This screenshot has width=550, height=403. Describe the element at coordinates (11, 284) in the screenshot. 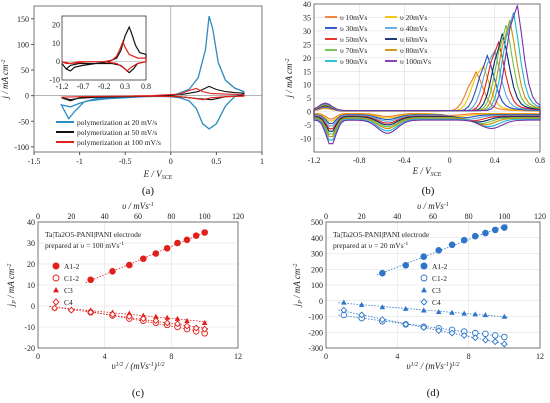

I see `y-axis-label-tail: / mA cm` at that location.